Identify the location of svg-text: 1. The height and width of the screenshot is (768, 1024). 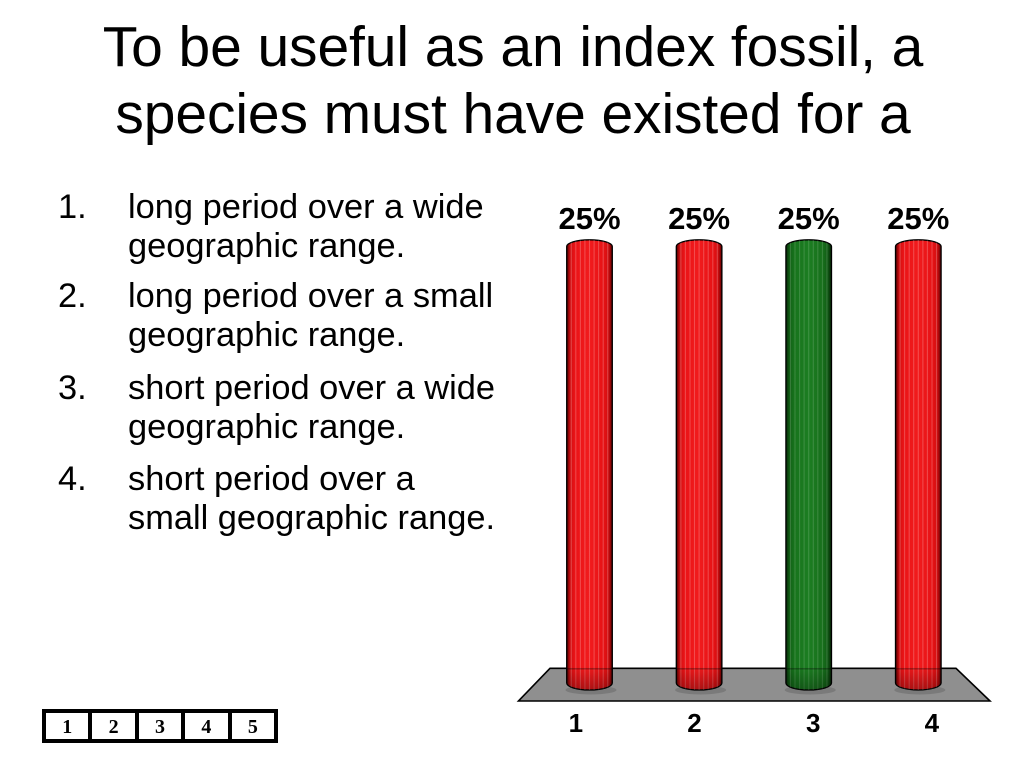
(576, 723).